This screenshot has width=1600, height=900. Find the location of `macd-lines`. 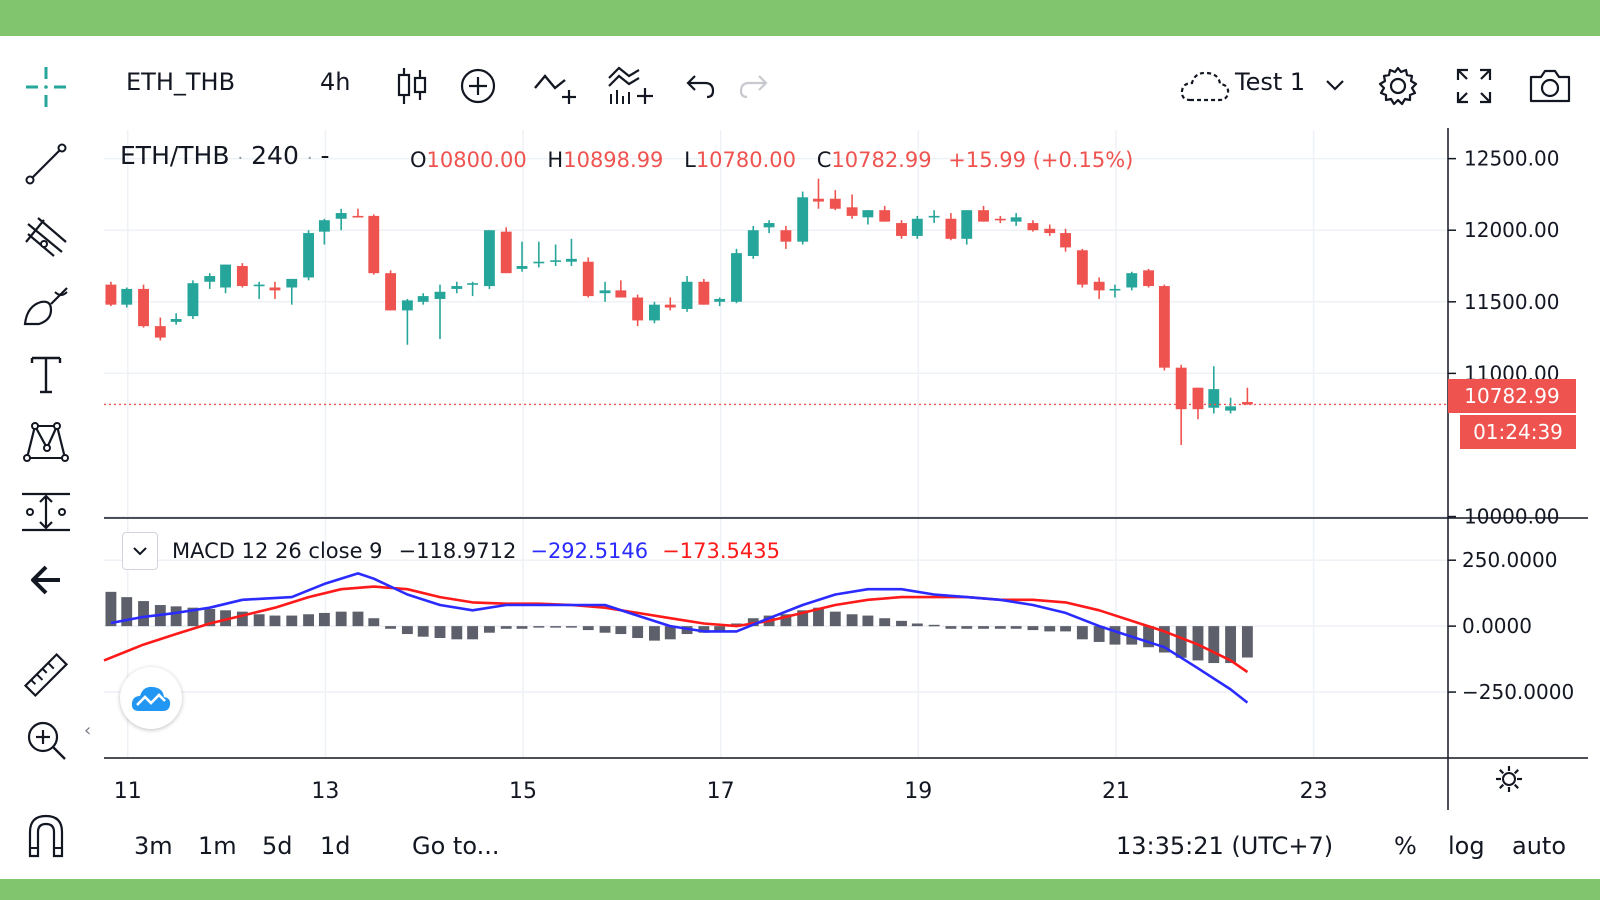

macd-lines is located at coordinates (676, 638).